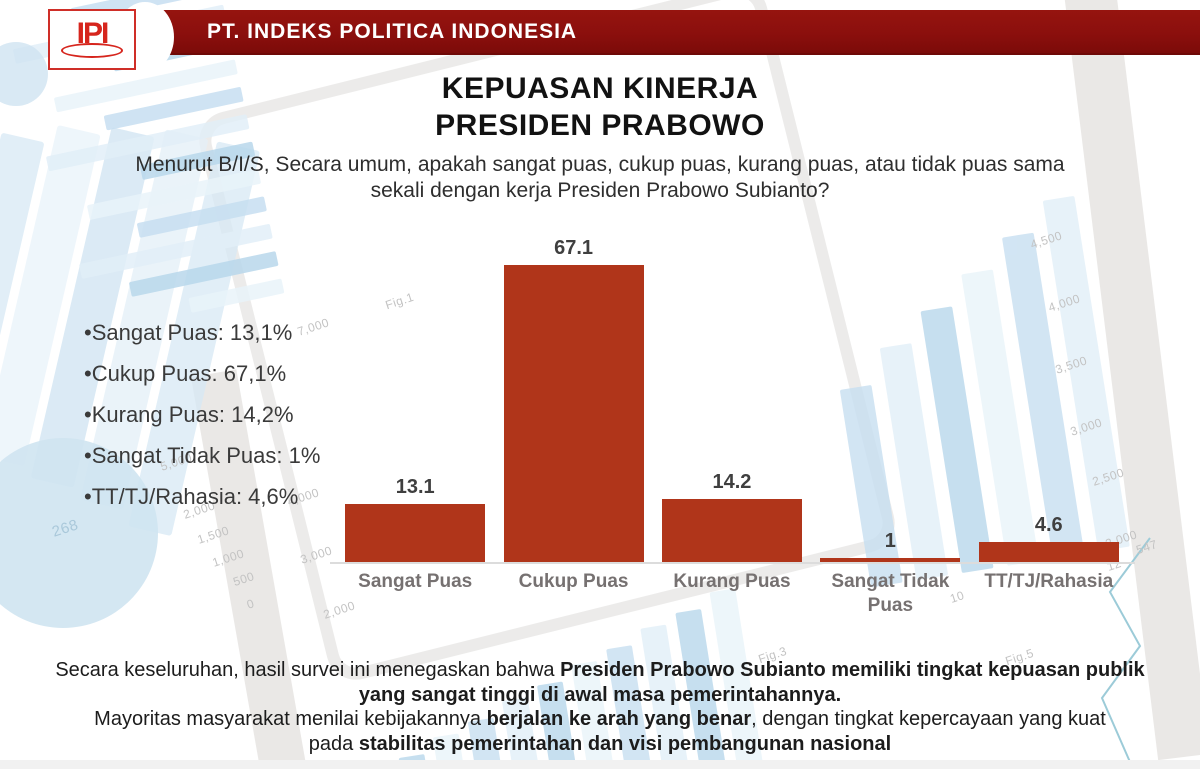 The height and width of the screenshot is (769, 1200). Describe the element at coordinates (415, 581) in the screenshot. I see `category-label: Sangat Puas` at that location.